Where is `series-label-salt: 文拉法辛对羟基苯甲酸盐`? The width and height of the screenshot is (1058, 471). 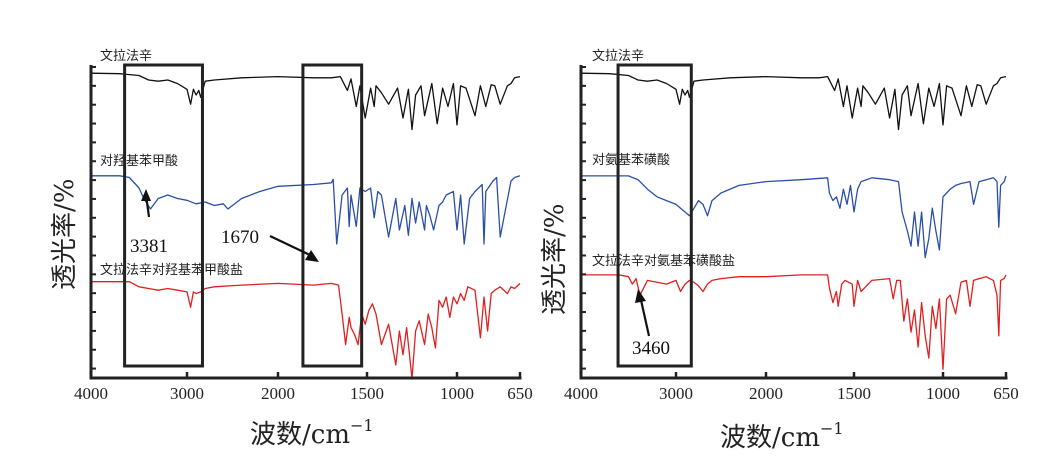 series-label-salt: 文拉法辛对羟基苯甲酸盐 is located at coordinates (171, 270).